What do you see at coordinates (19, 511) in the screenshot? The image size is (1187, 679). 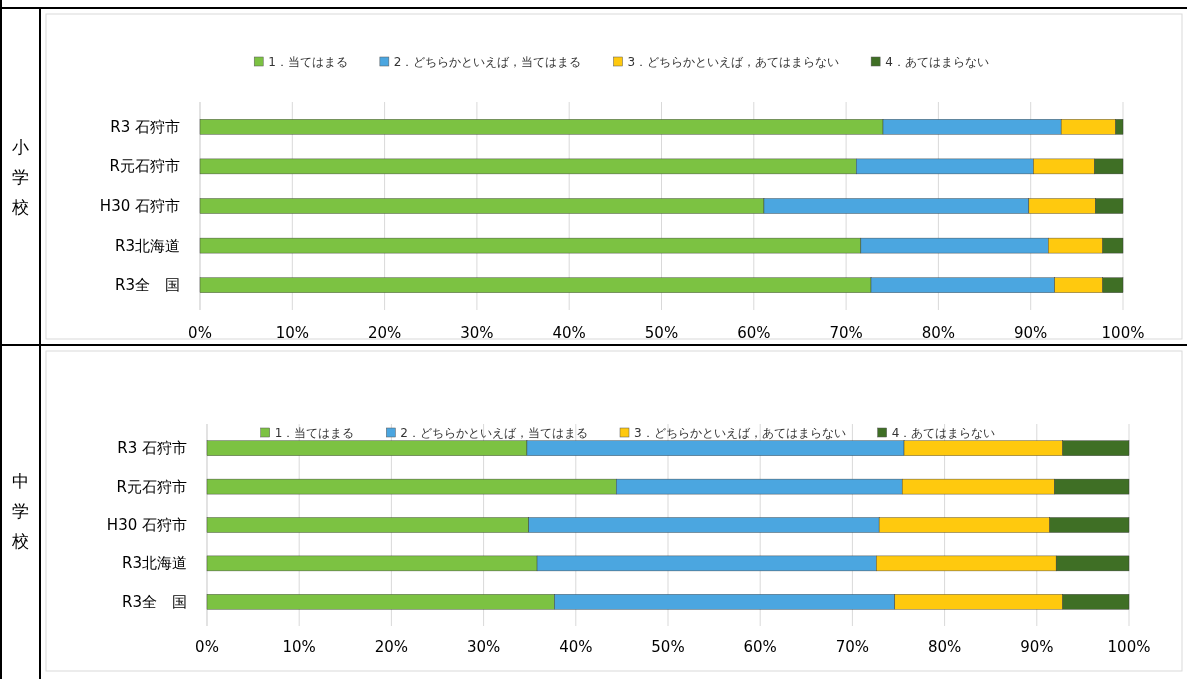 I see `y-axis-title: 中学校` at bounding box center [19, 511].